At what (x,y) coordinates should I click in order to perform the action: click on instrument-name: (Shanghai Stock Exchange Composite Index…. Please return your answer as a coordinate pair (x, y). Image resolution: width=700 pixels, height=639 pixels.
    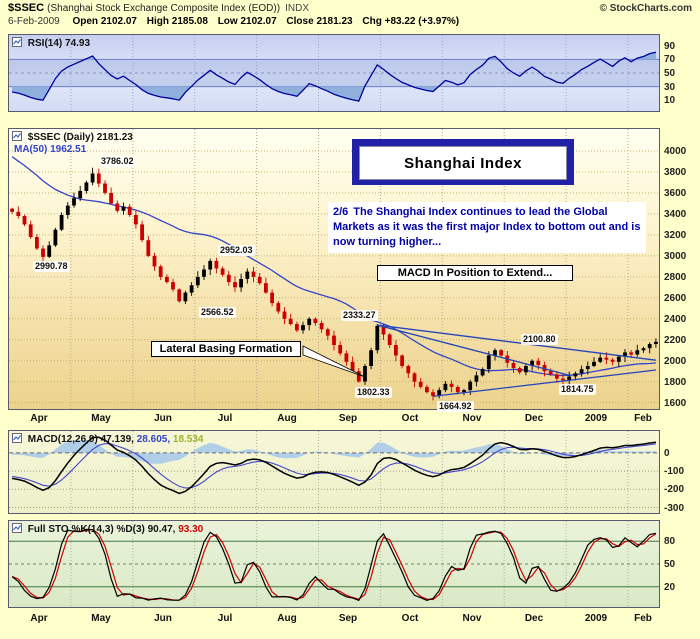
    Looking at the image, I should click on (164, 8).